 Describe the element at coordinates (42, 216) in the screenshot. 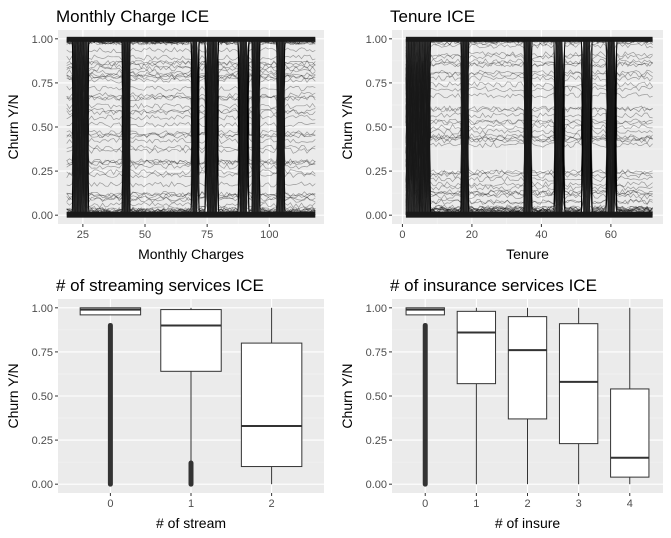

I see `monthly-charge-y-tick-label: 0.00` at that location.